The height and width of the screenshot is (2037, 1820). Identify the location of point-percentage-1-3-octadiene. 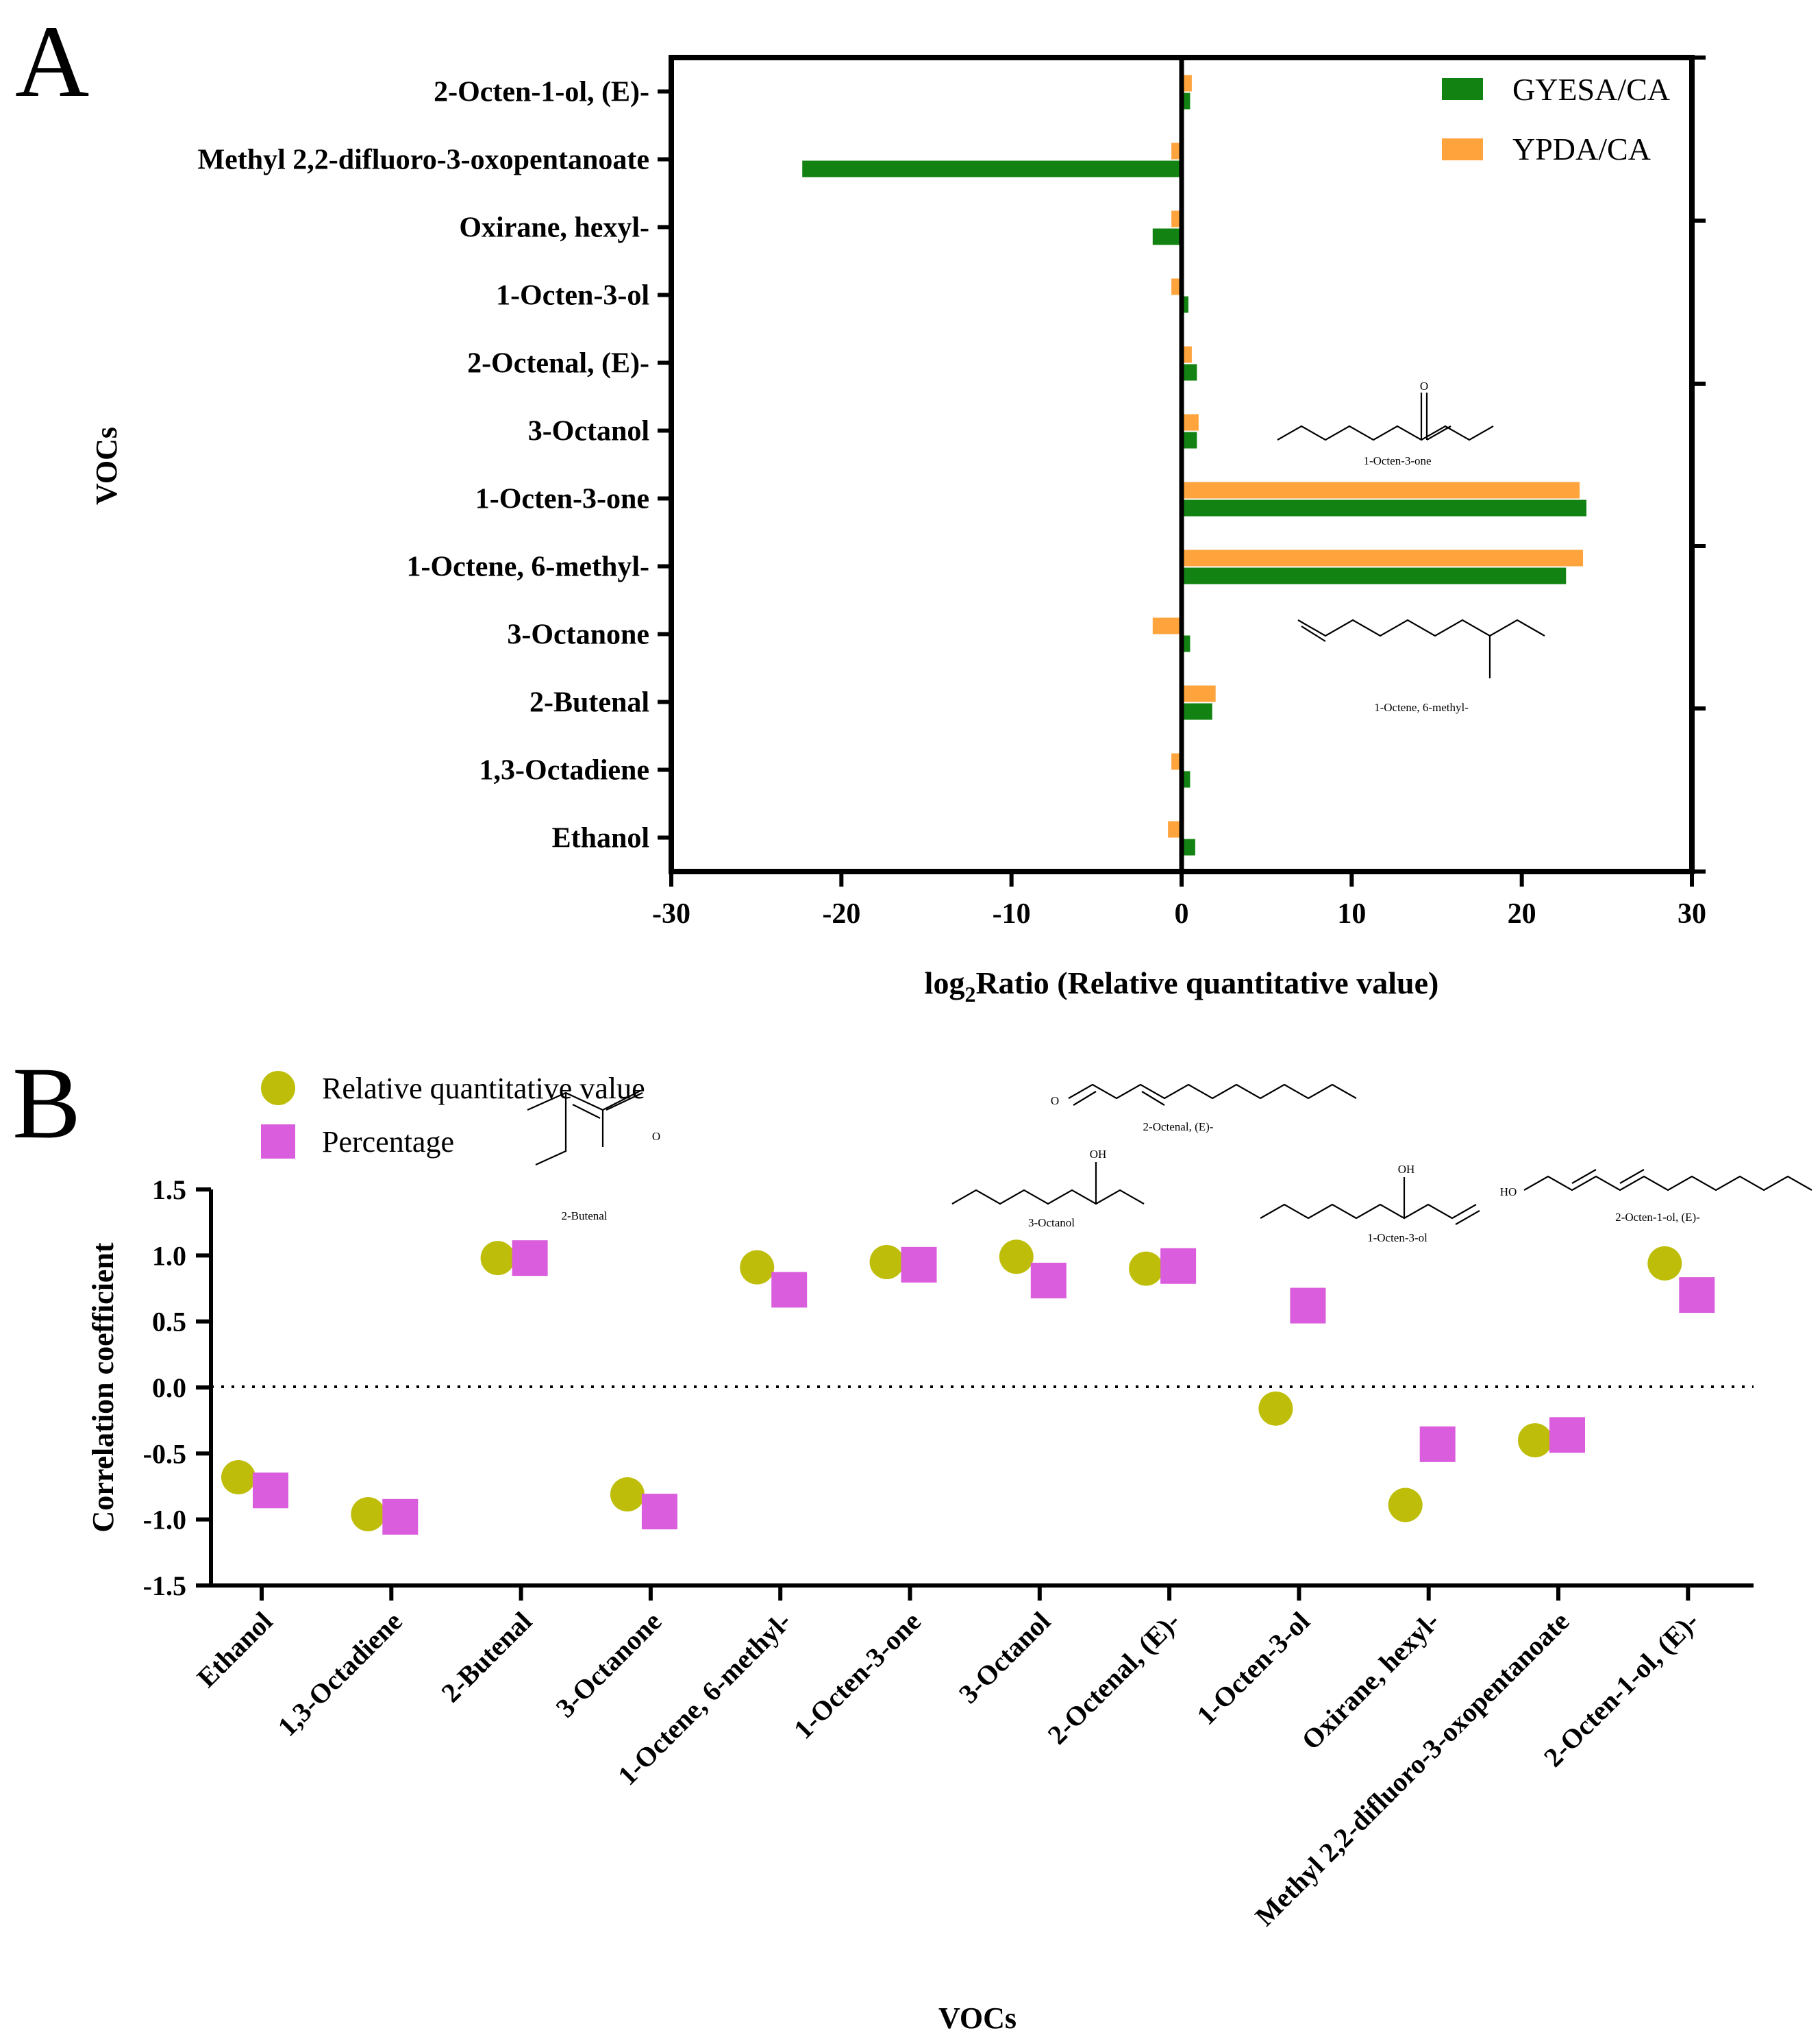
(400, 1516).